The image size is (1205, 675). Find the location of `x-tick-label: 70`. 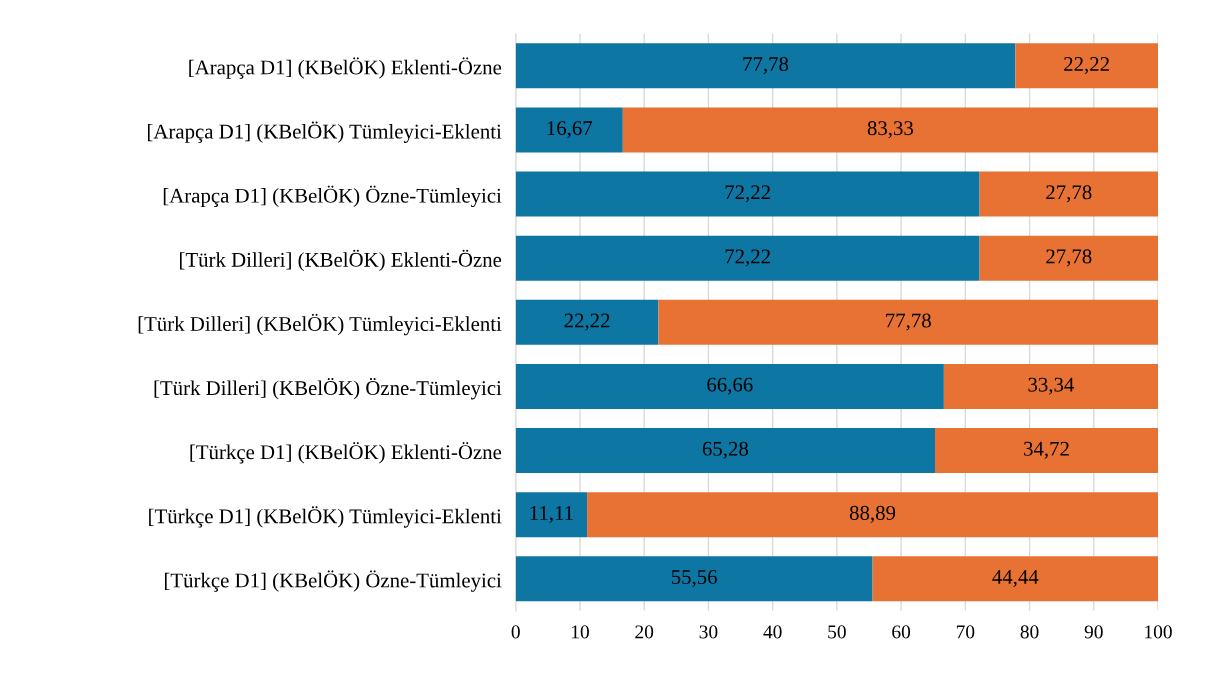

x-tick-label: 70 is located at coordinates (965, 632).